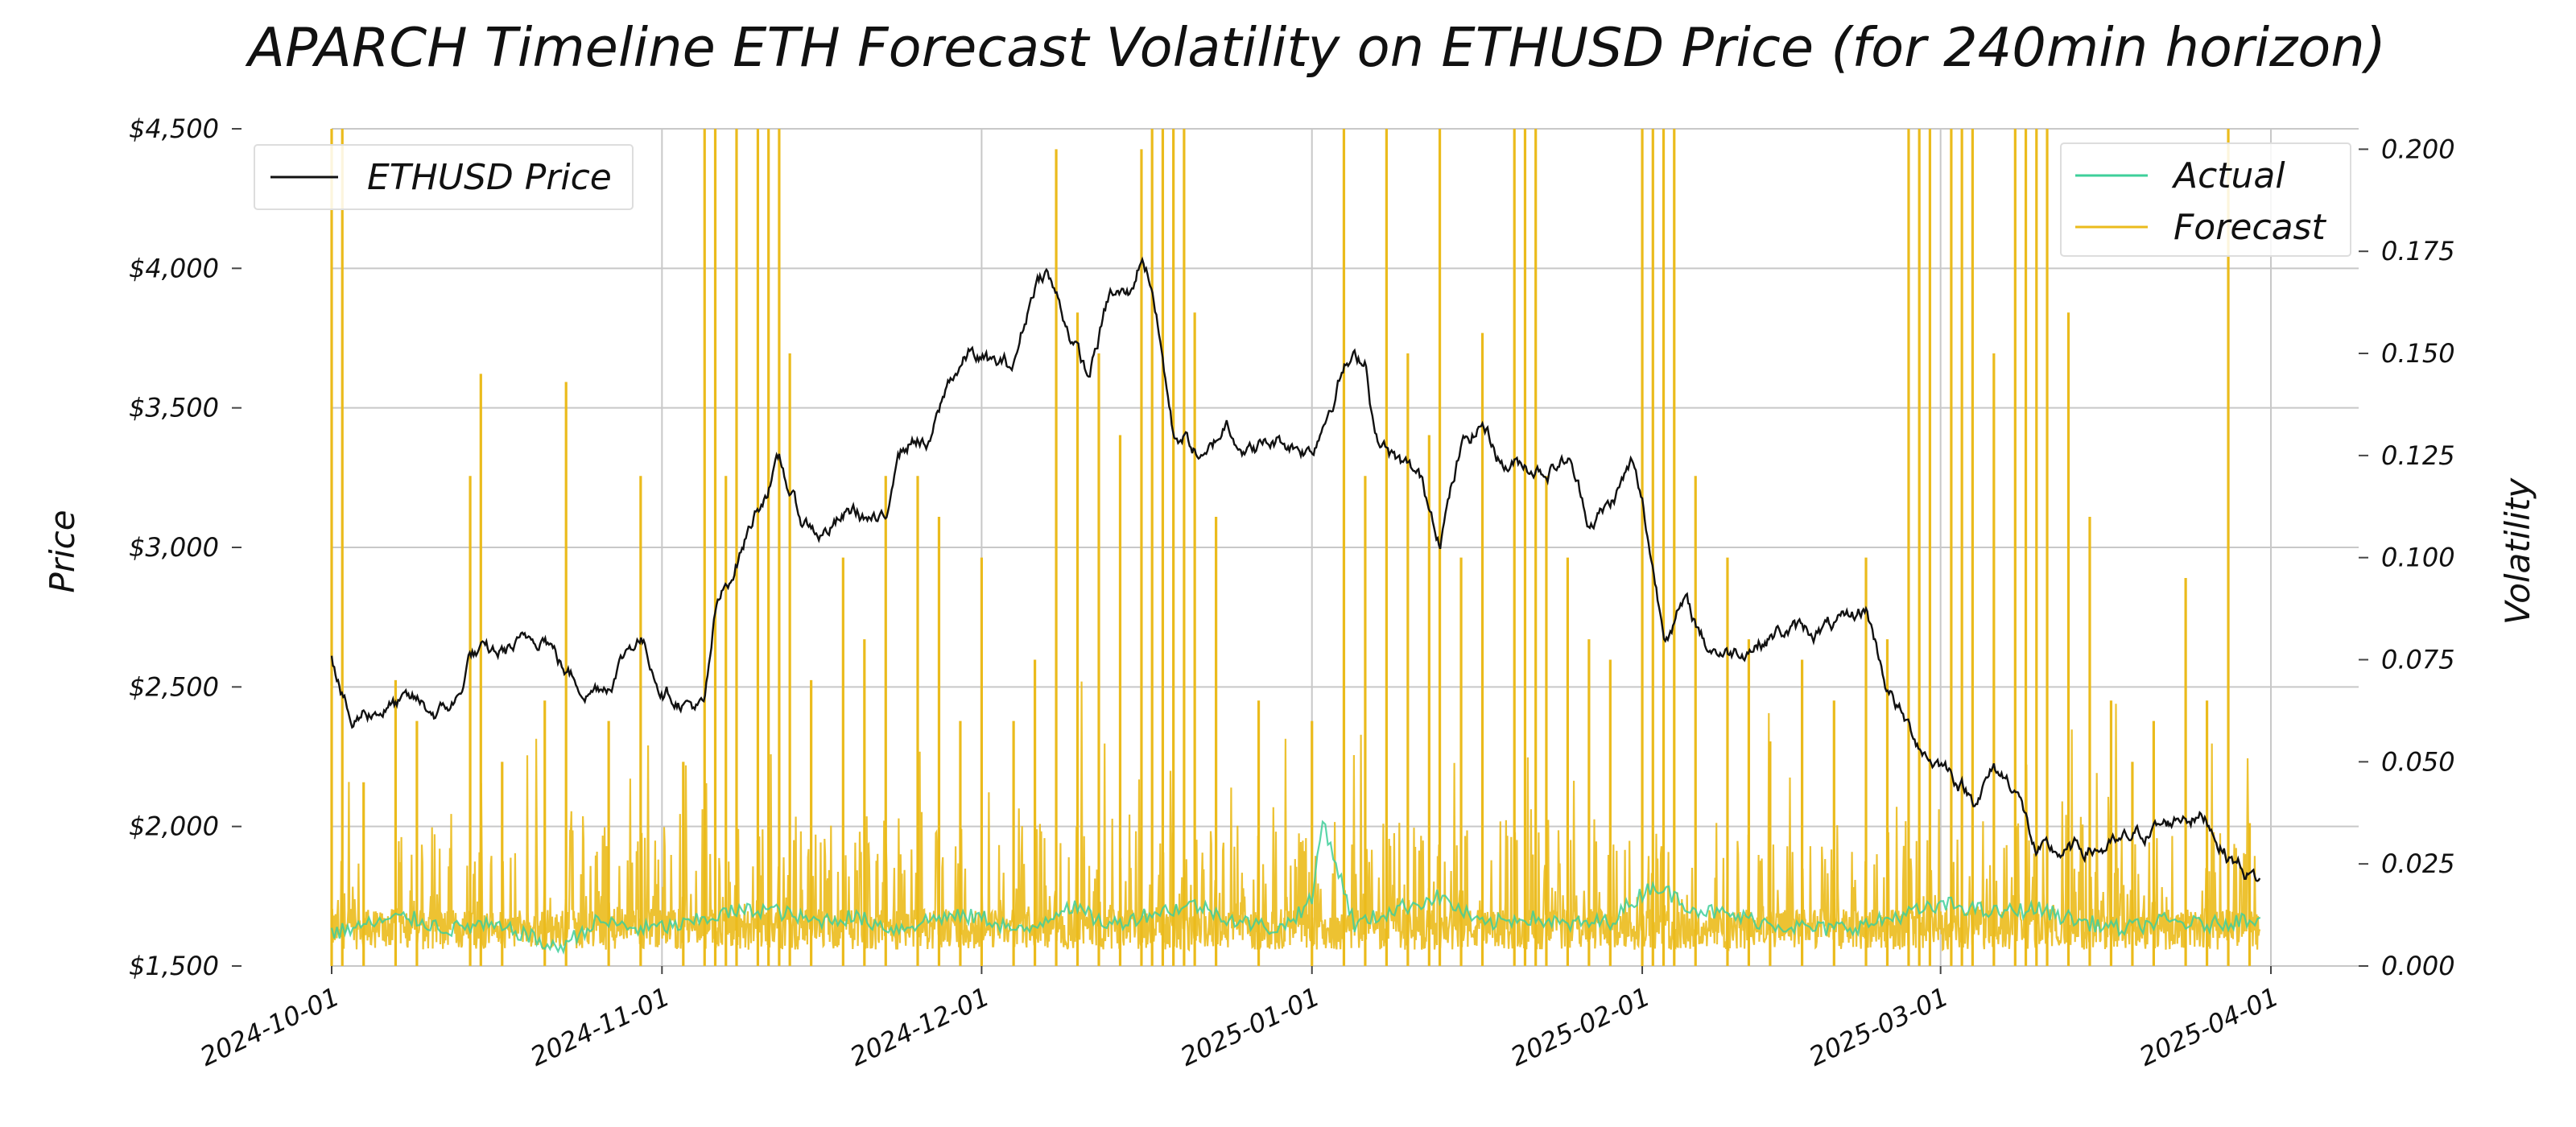 This screenshot has width=2576, height=1127. I want to click on y-left-tick-label: $3,500, so click(174, 408).